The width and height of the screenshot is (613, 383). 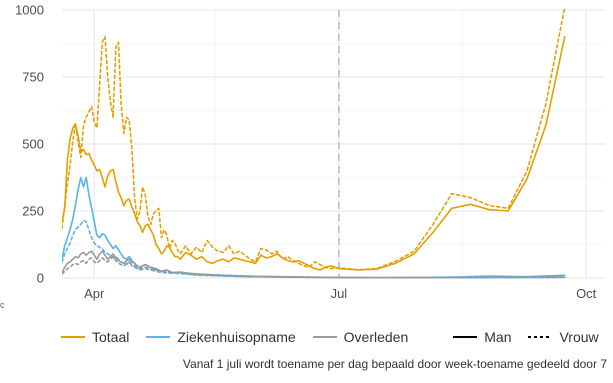 I want to click on legend-item-totaal: Totaal, so click(x=94, y=337).